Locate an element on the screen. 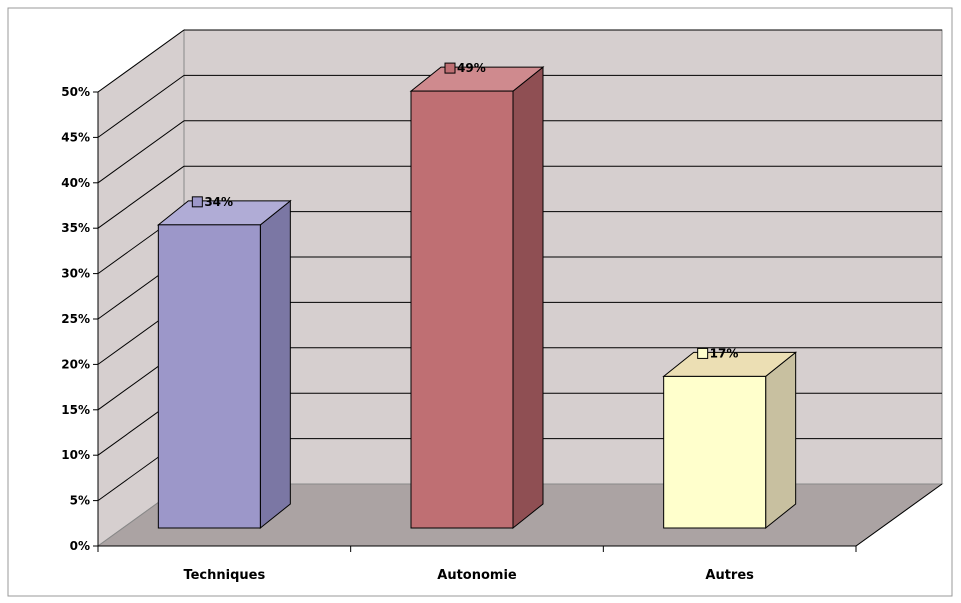  x-axis-category-labels: Techniques Autonomie Autres is located at coordinates (468, 575).